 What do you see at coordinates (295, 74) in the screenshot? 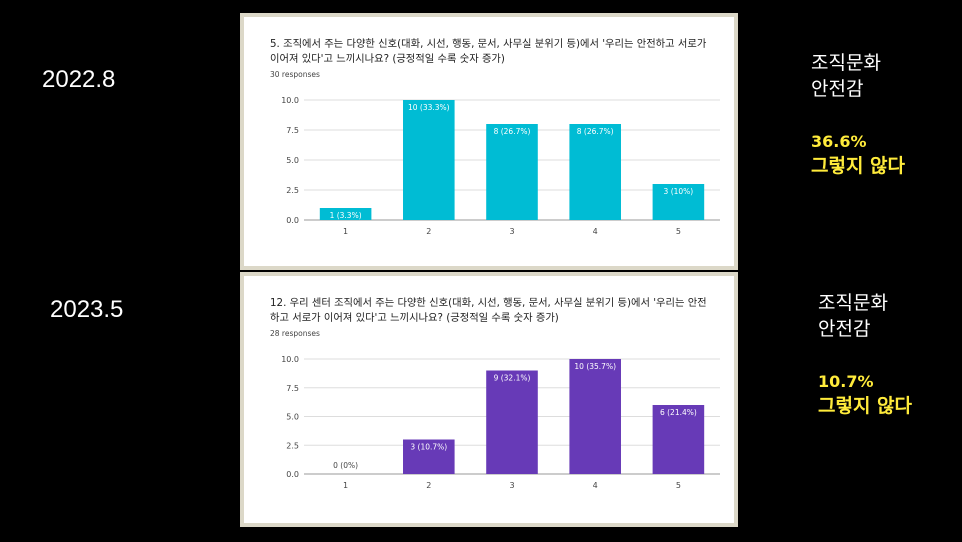
I see `response-count: 30 responses` at bounding box center [295, 74].